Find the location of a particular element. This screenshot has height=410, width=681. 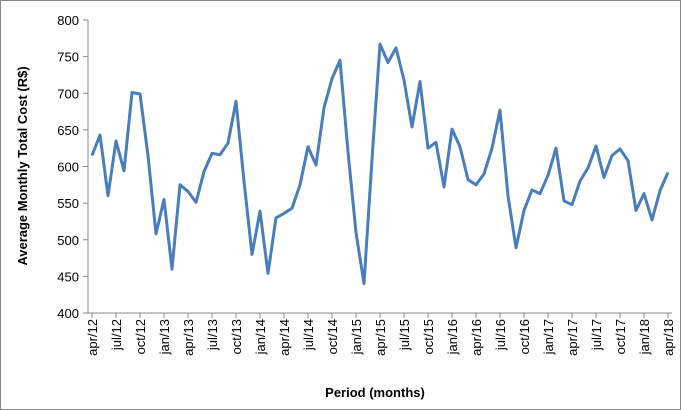

x-tick-label: apr/16 is located at coordinates (476, 337).